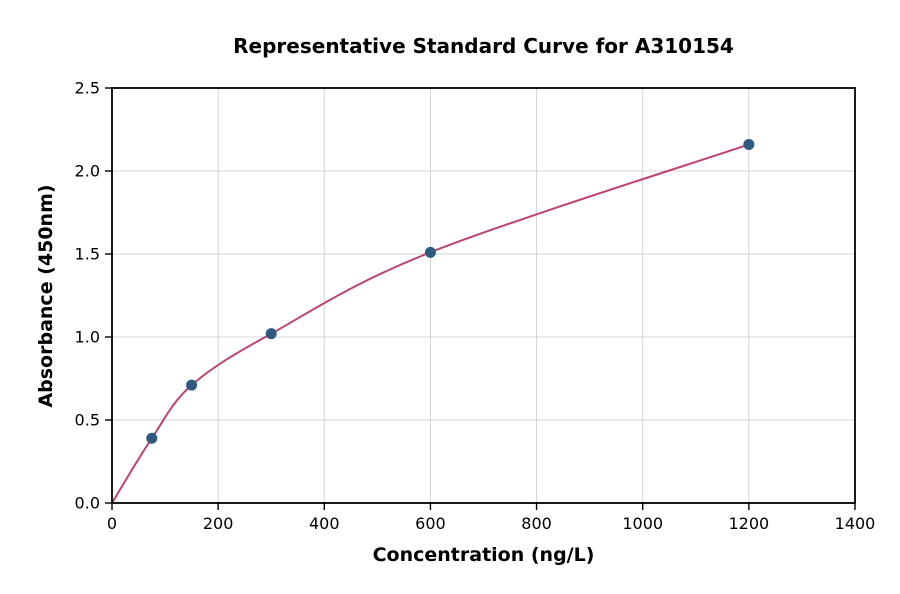  What do you see at coordinates (218, 523) in the screenshot?
I see `x-tick-label: 200` at bounding box center [218, 523].